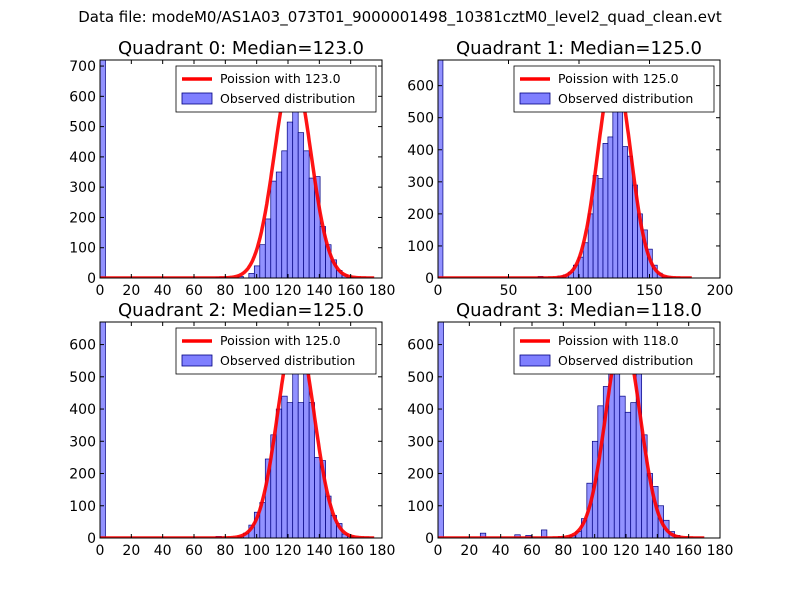 This screenshot has width=800, height=604. I want to click on quadrant-1-xtick-label: 200, so click(720, 291).